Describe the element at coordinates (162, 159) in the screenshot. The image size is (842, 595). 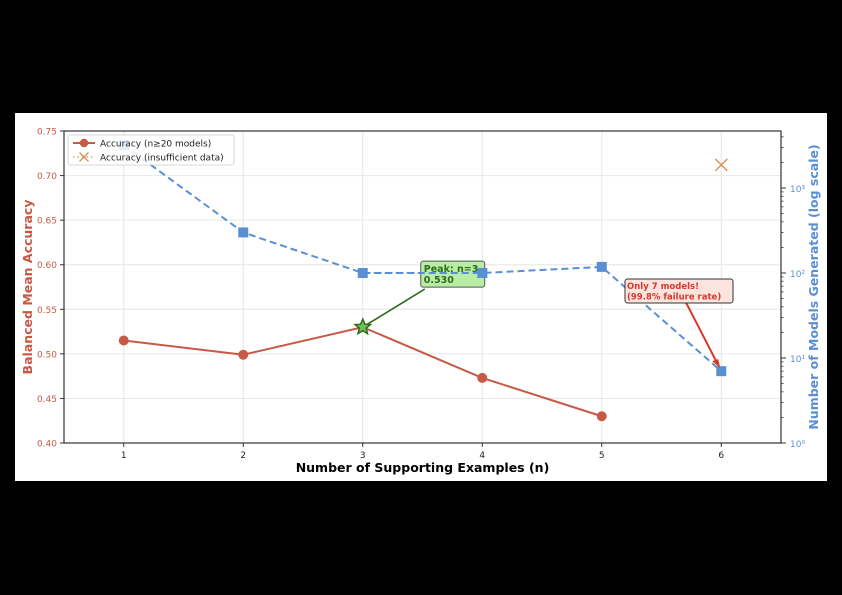
I see `legend-label-insufficient: Accuracy (insufficient data)` at that location.